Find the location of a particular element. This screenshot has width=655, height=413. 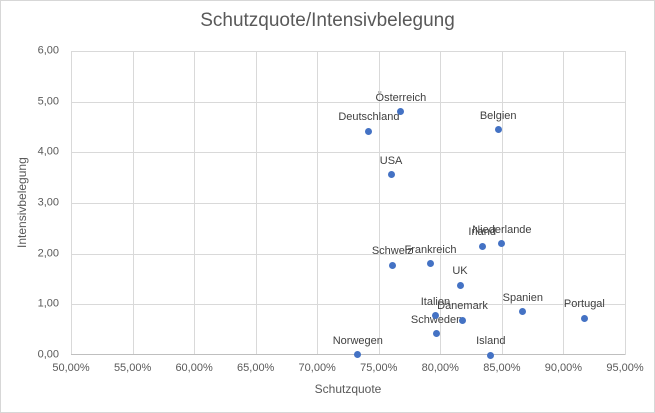

x-axis-title: Schutzquote is located at coordinates (348, 389).